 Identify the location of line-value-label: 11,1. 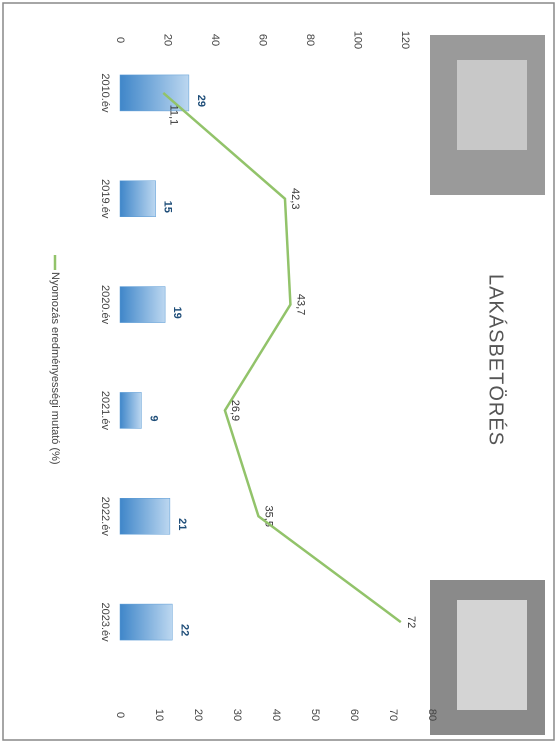
(173, 115).